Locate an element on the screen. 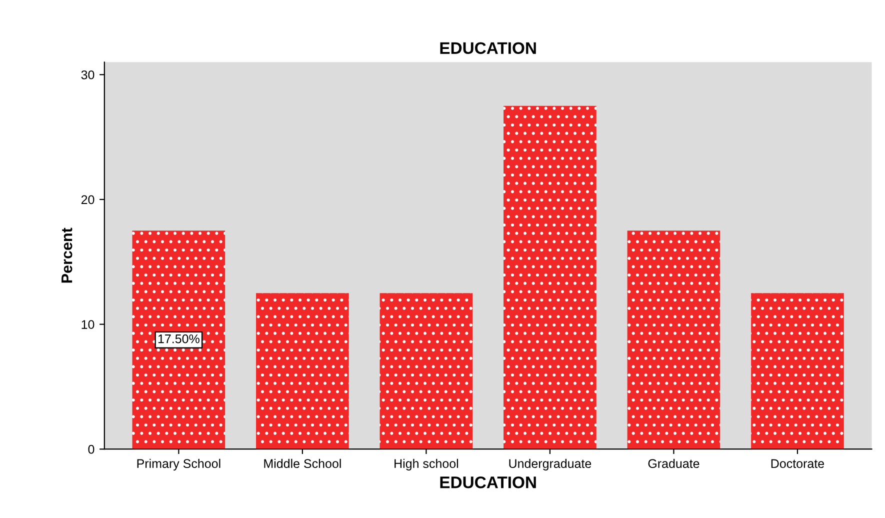 This screenshot has height=518, width=885. y-tick-label: 10 is located at coordinates (88, 324).